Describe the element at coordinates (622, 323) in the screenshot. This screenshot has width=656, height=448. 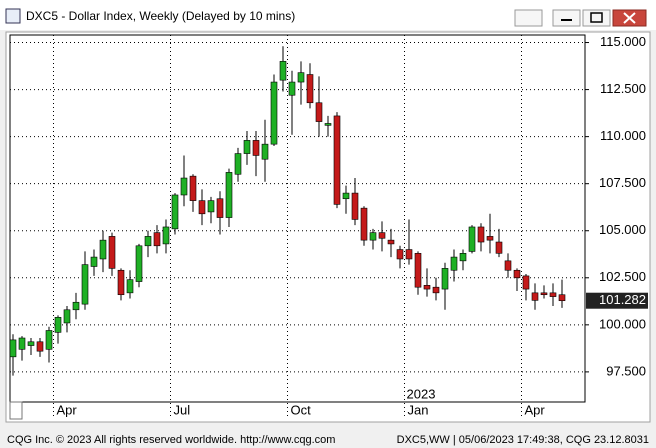
I see `y-tick-label: 100.000` at that location.